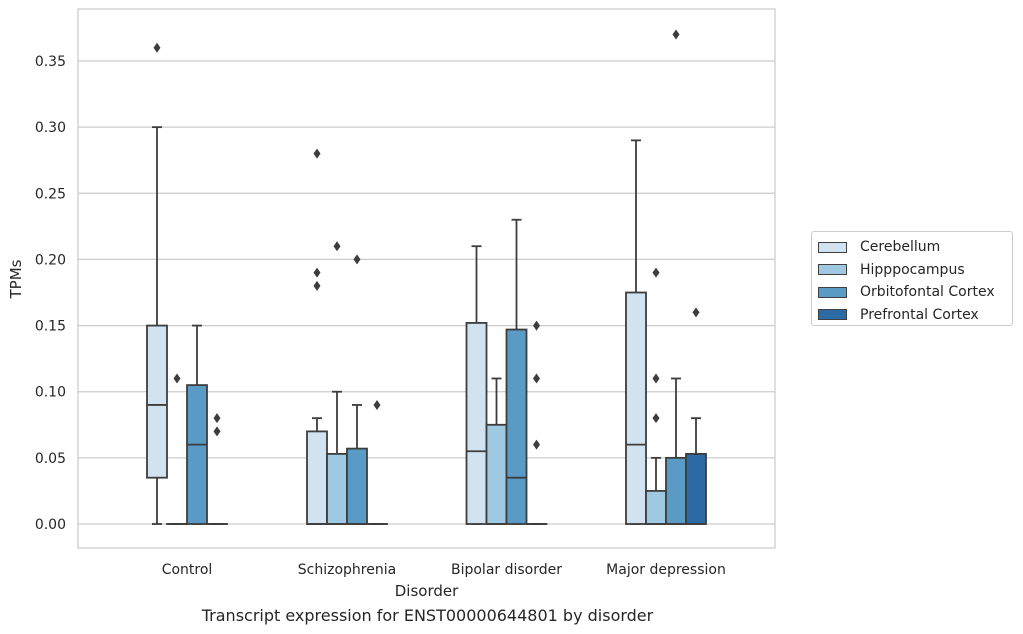  I want to click on y-tick-label: 0.25, so click(50, 194).